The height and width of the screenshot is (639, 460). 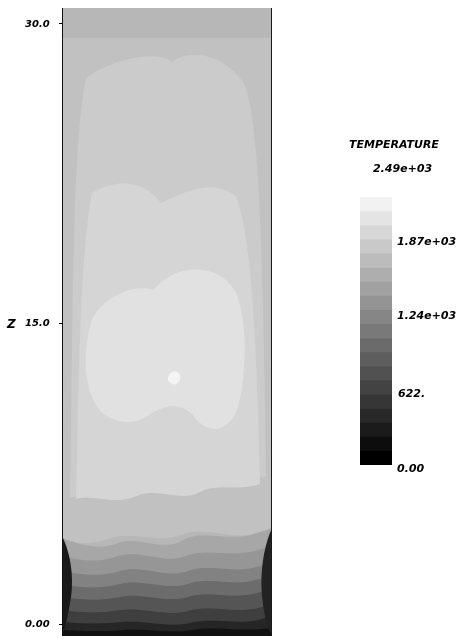 What do you see at coordinates (266, 582) in the screenshot?
I see `right-bottom-dark-band` at bounding box center [266, 582].